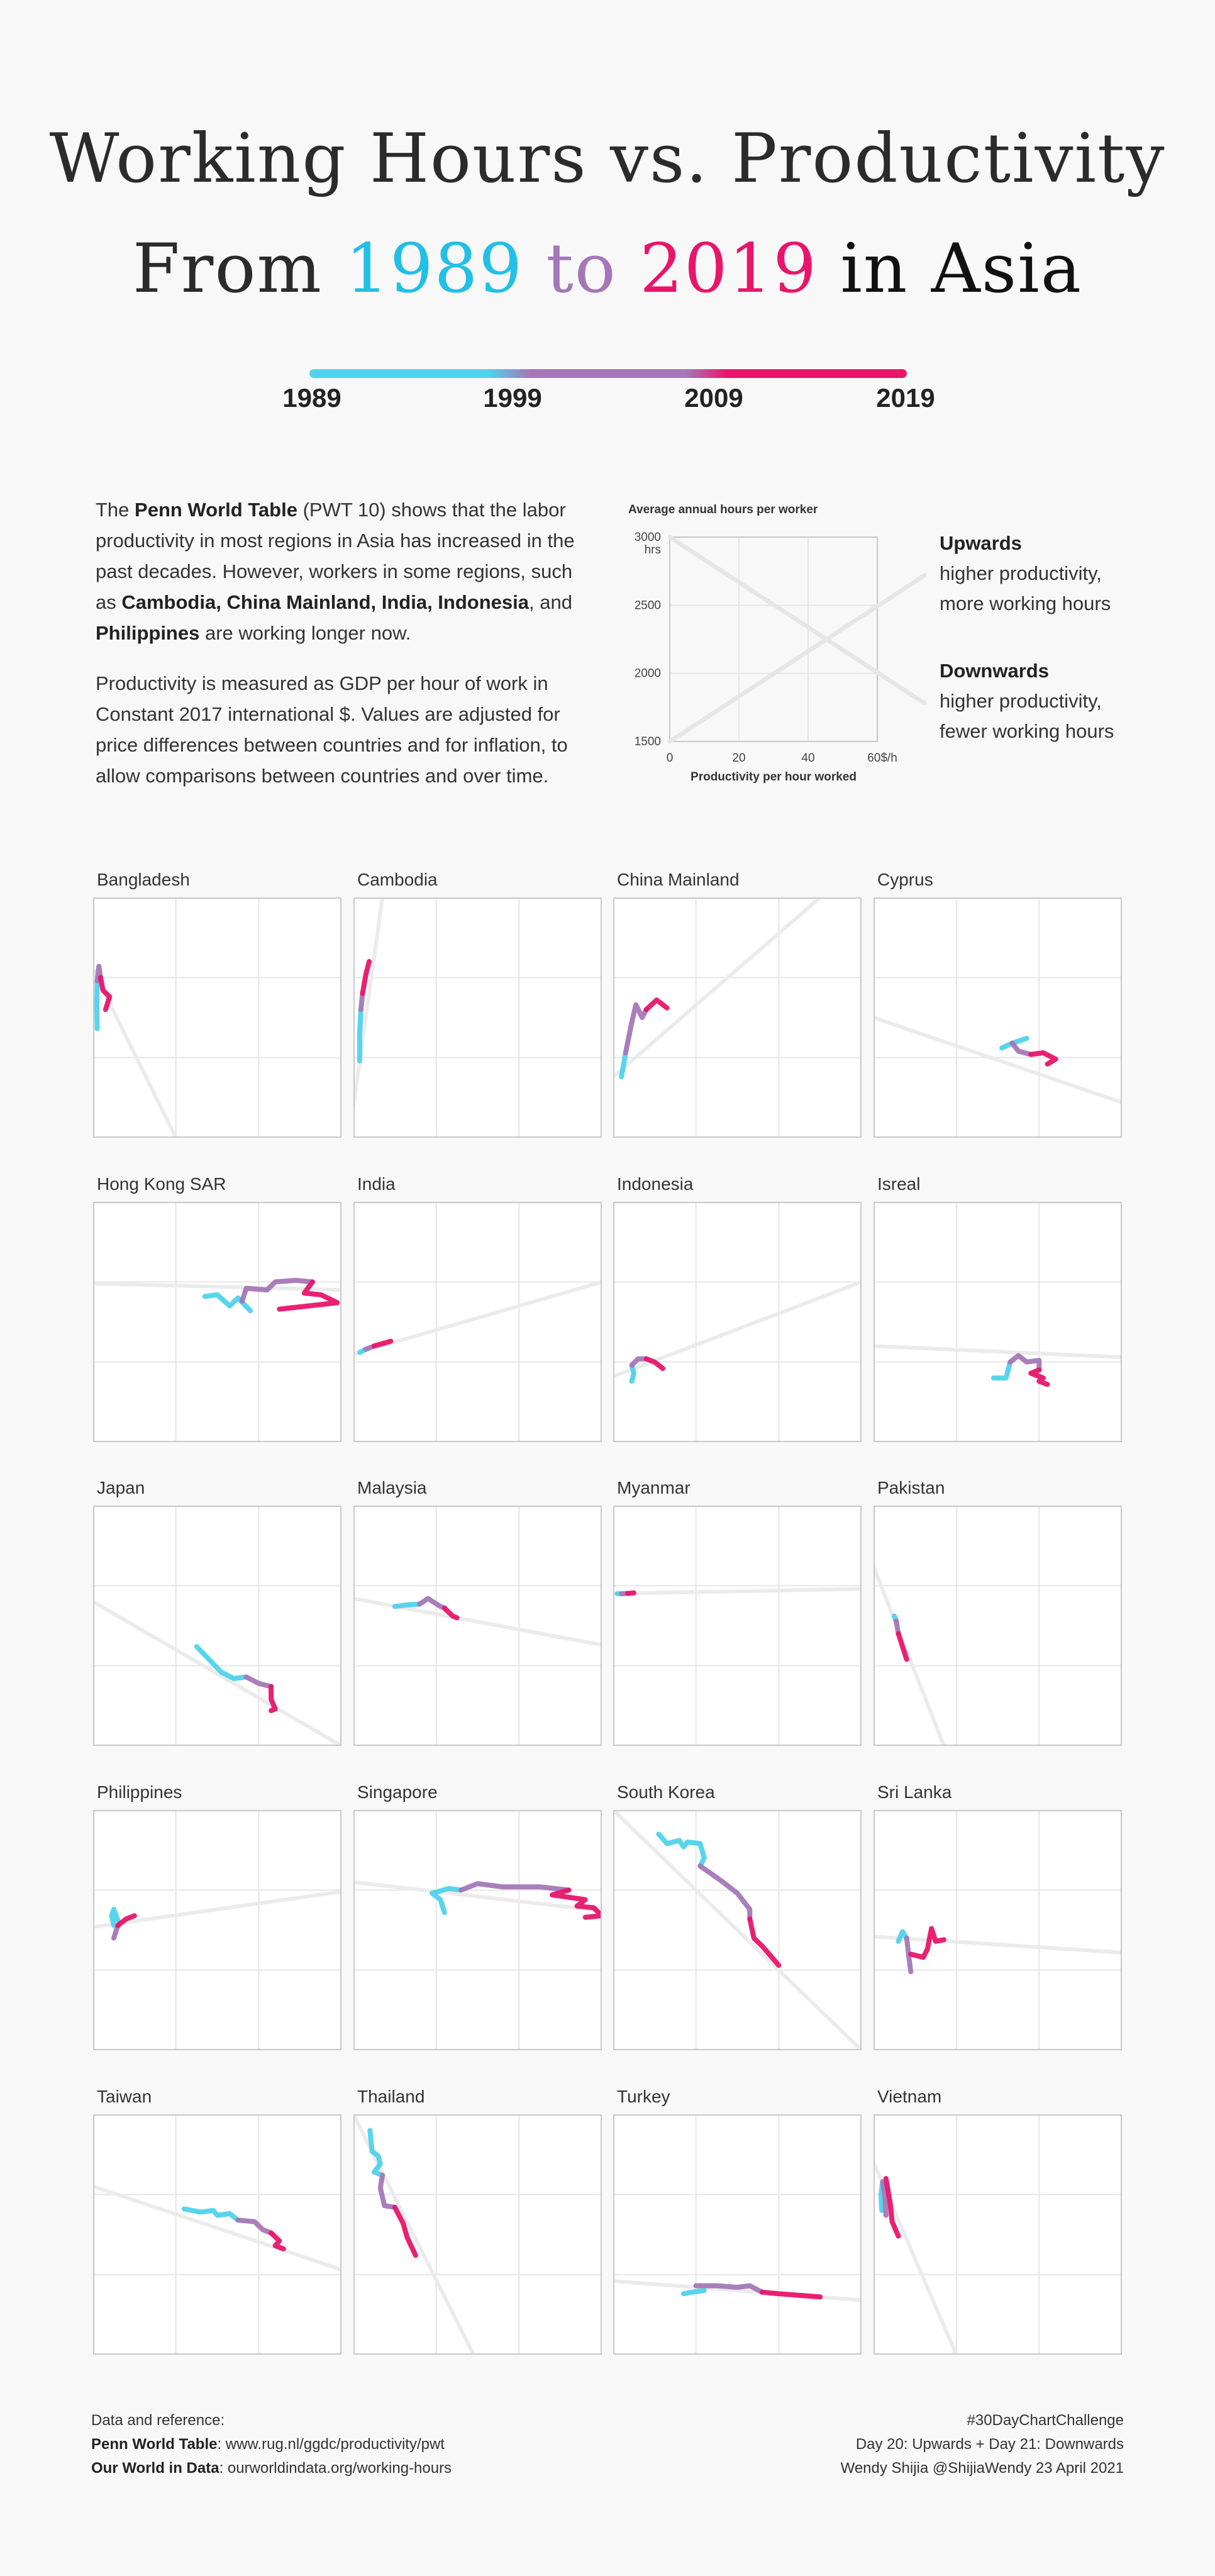 This screenshot has height=2576, width=1215. I want to click on guide-y-tick-label: 2500, so click(648, 605).